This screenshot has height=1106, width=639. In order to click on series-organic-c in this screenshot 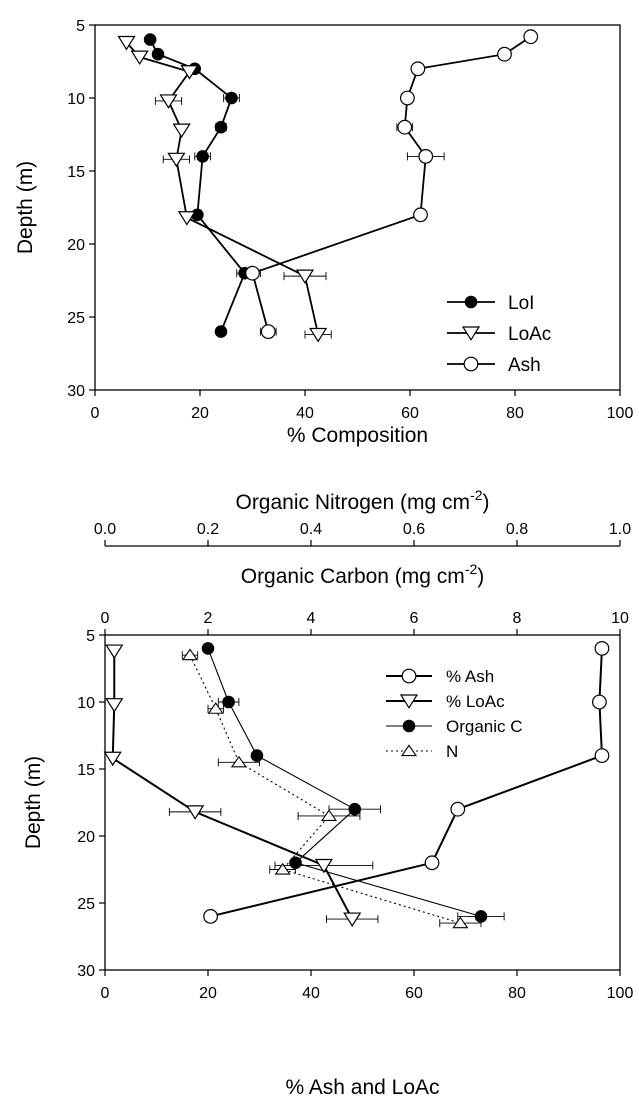, I will do `click(353, 782)`.